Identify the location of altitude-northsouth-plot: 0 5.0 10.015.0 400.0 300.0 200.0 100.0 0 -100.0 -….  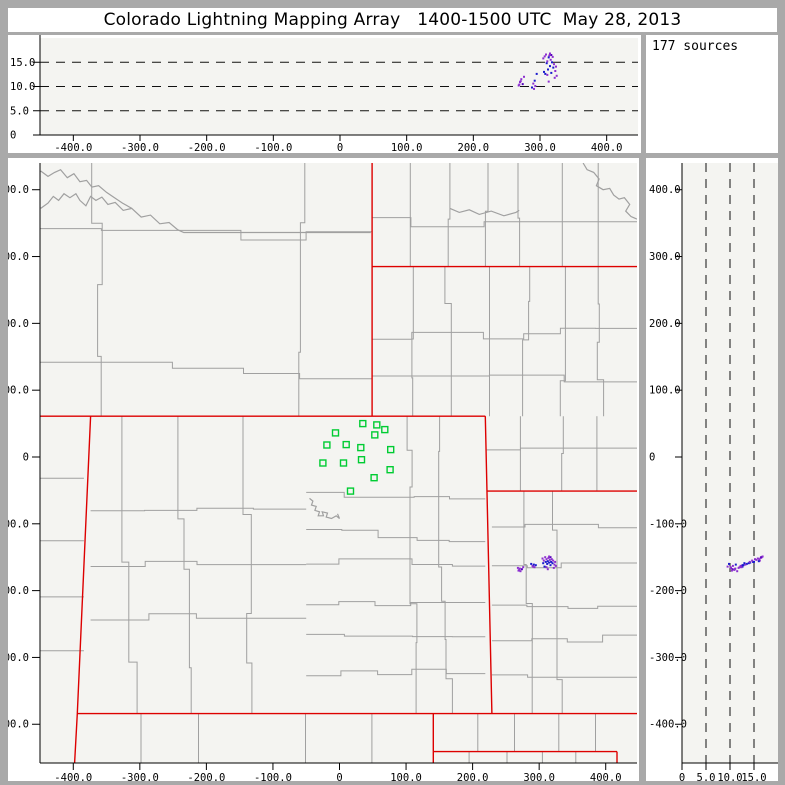
(712, 469).